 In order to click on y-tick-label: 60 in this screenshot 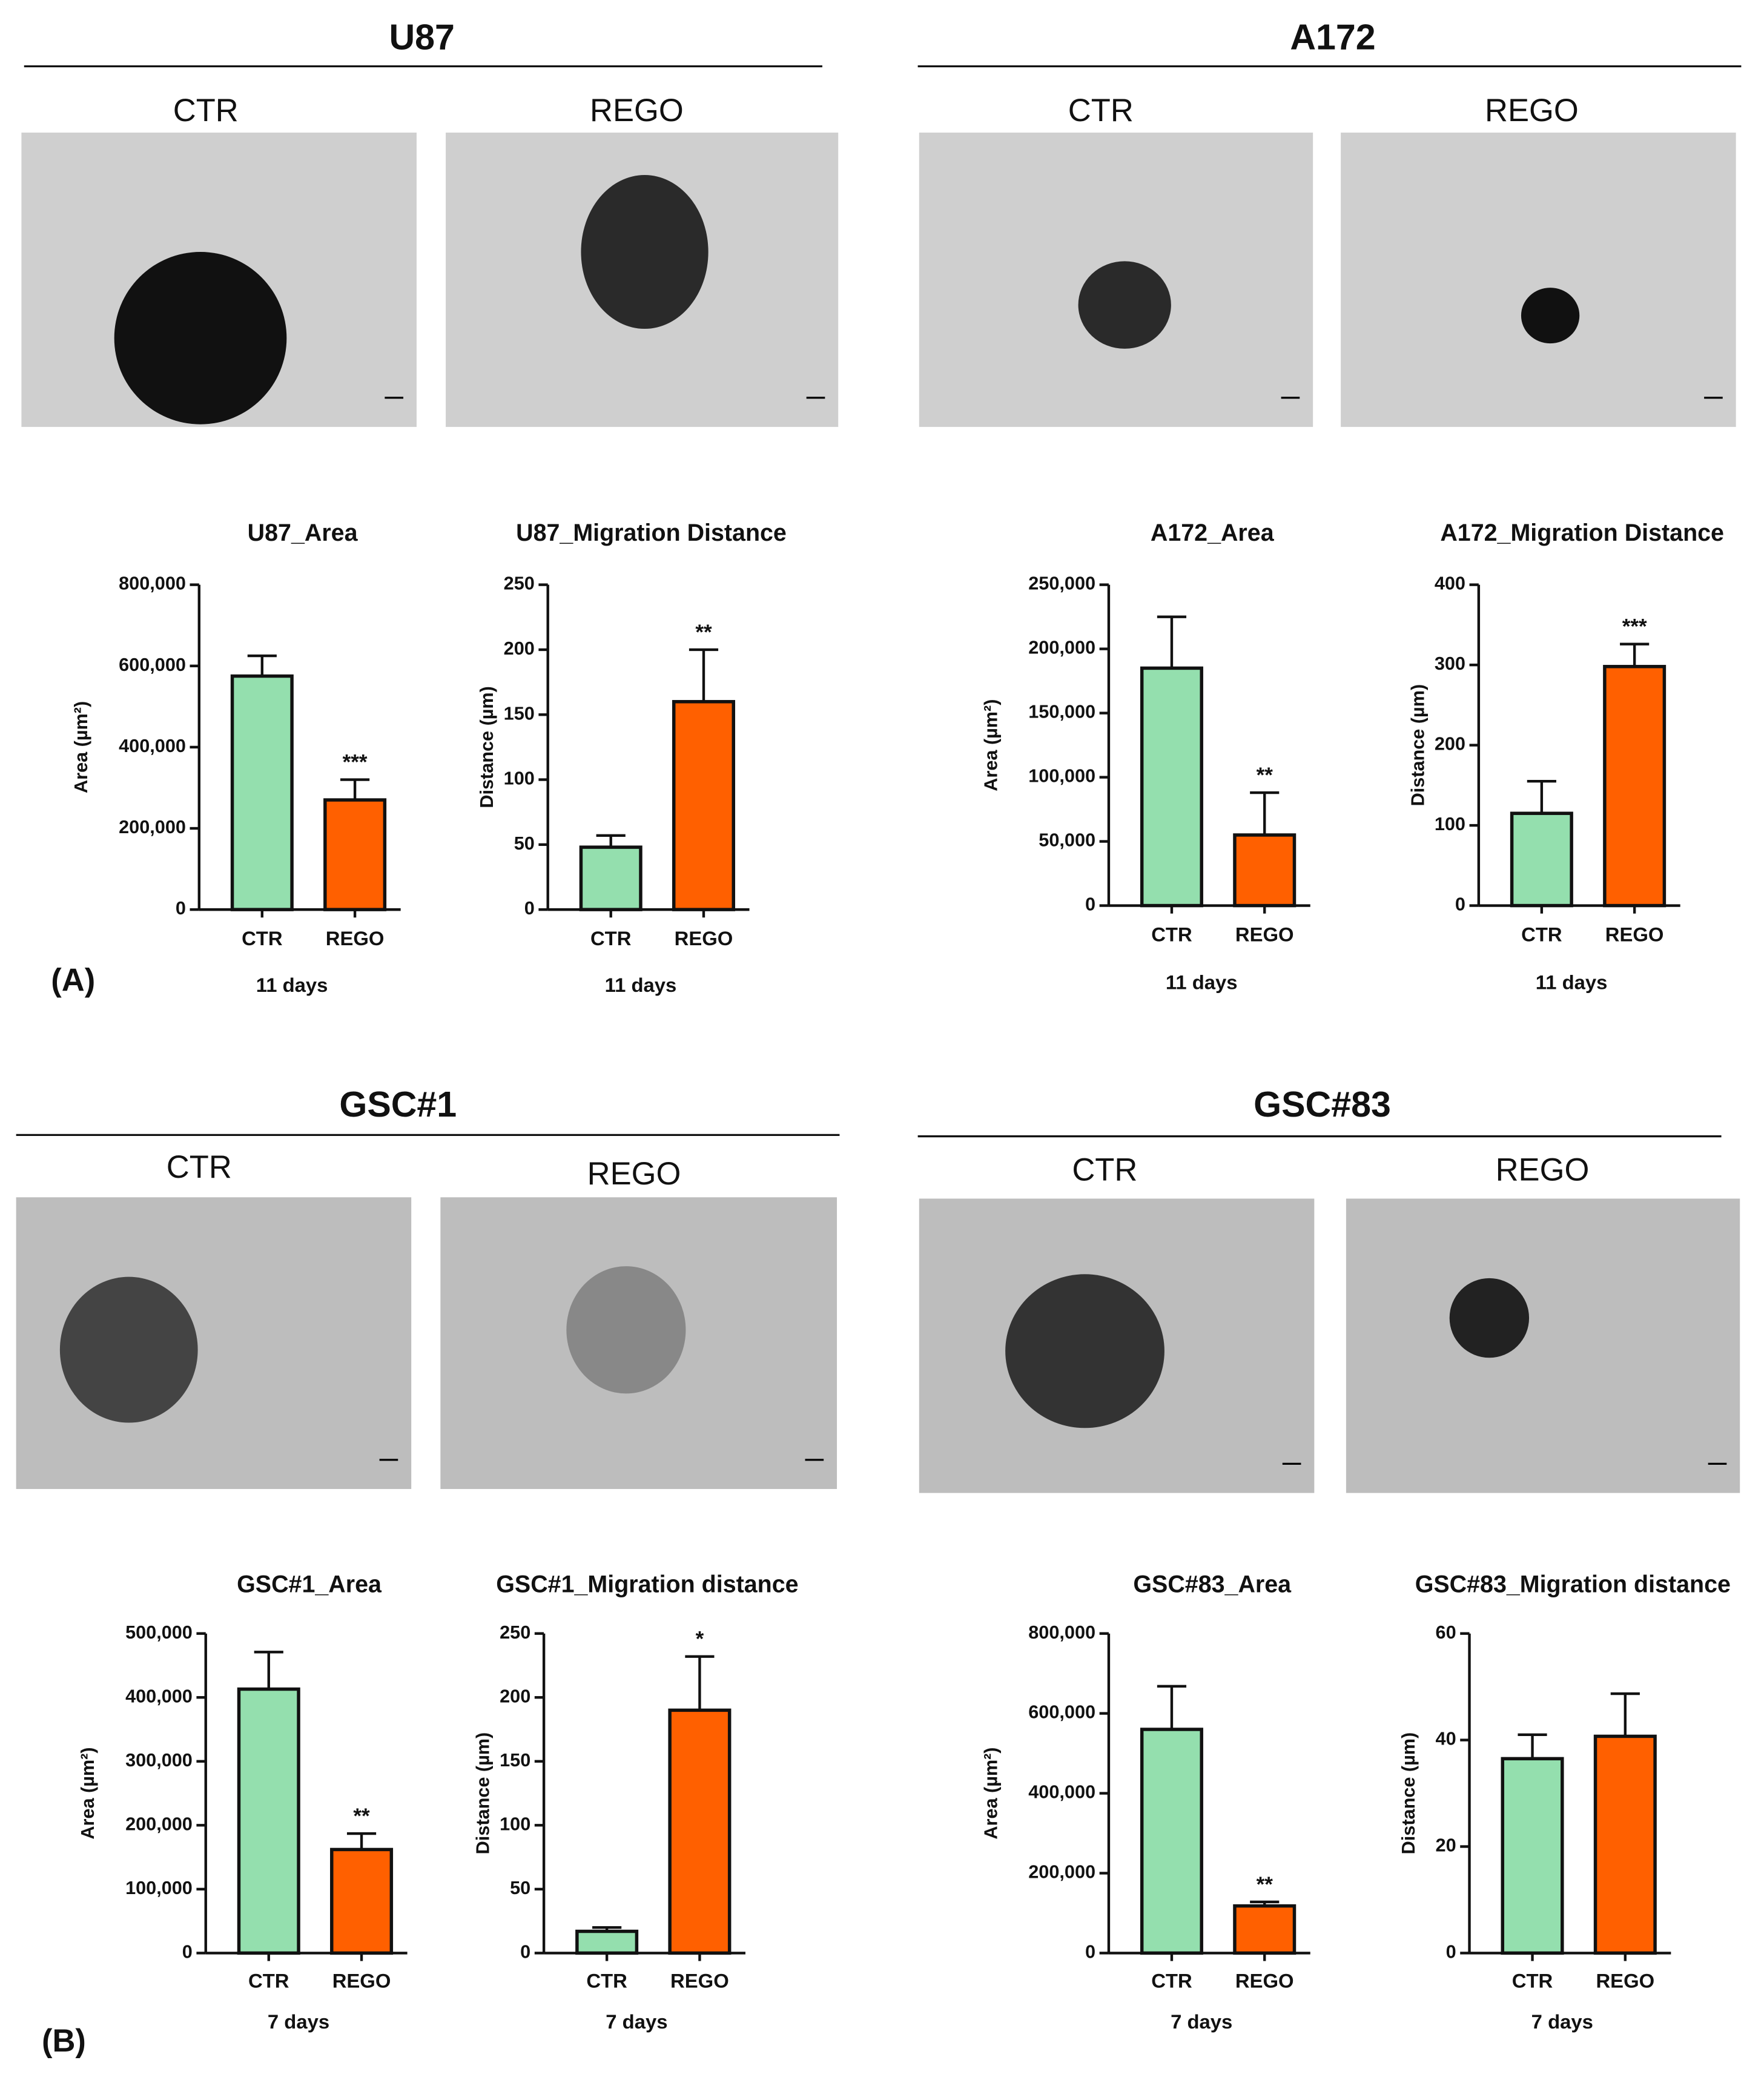, I will do `click(1446, 1632)`.